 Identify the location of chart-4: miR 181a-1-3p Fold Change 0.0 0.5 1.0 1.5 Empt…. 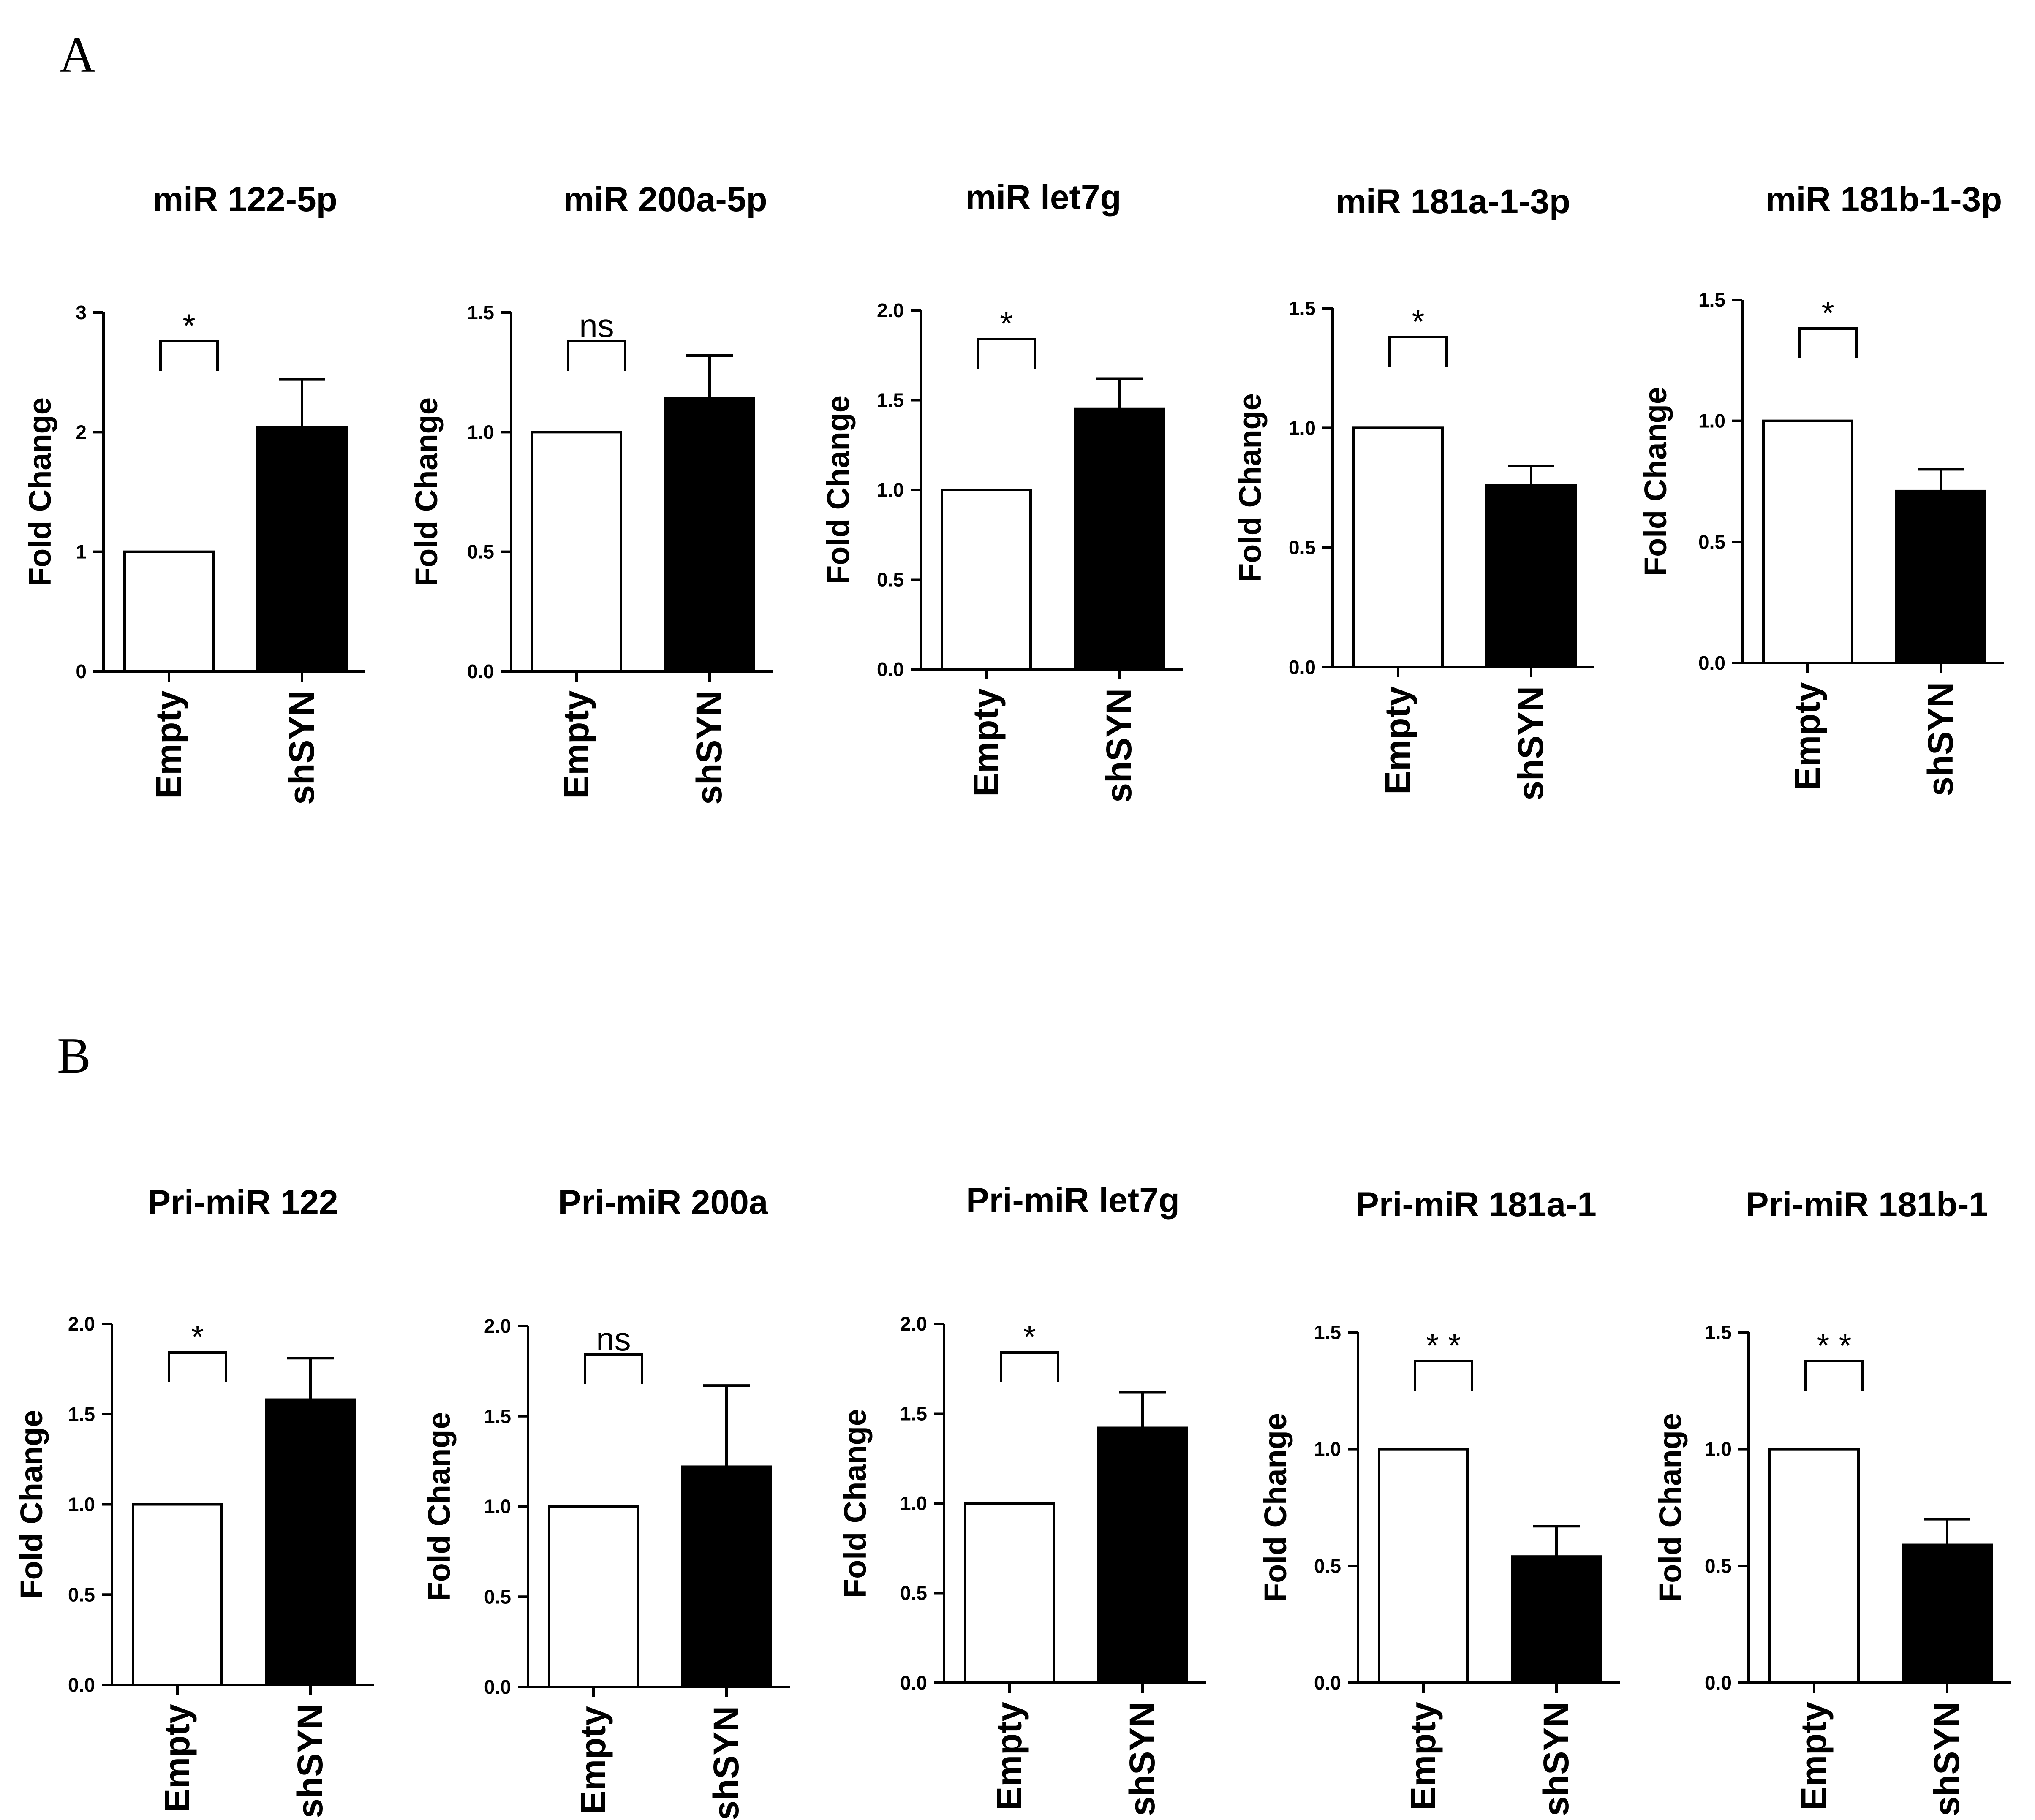
(1413, 491).